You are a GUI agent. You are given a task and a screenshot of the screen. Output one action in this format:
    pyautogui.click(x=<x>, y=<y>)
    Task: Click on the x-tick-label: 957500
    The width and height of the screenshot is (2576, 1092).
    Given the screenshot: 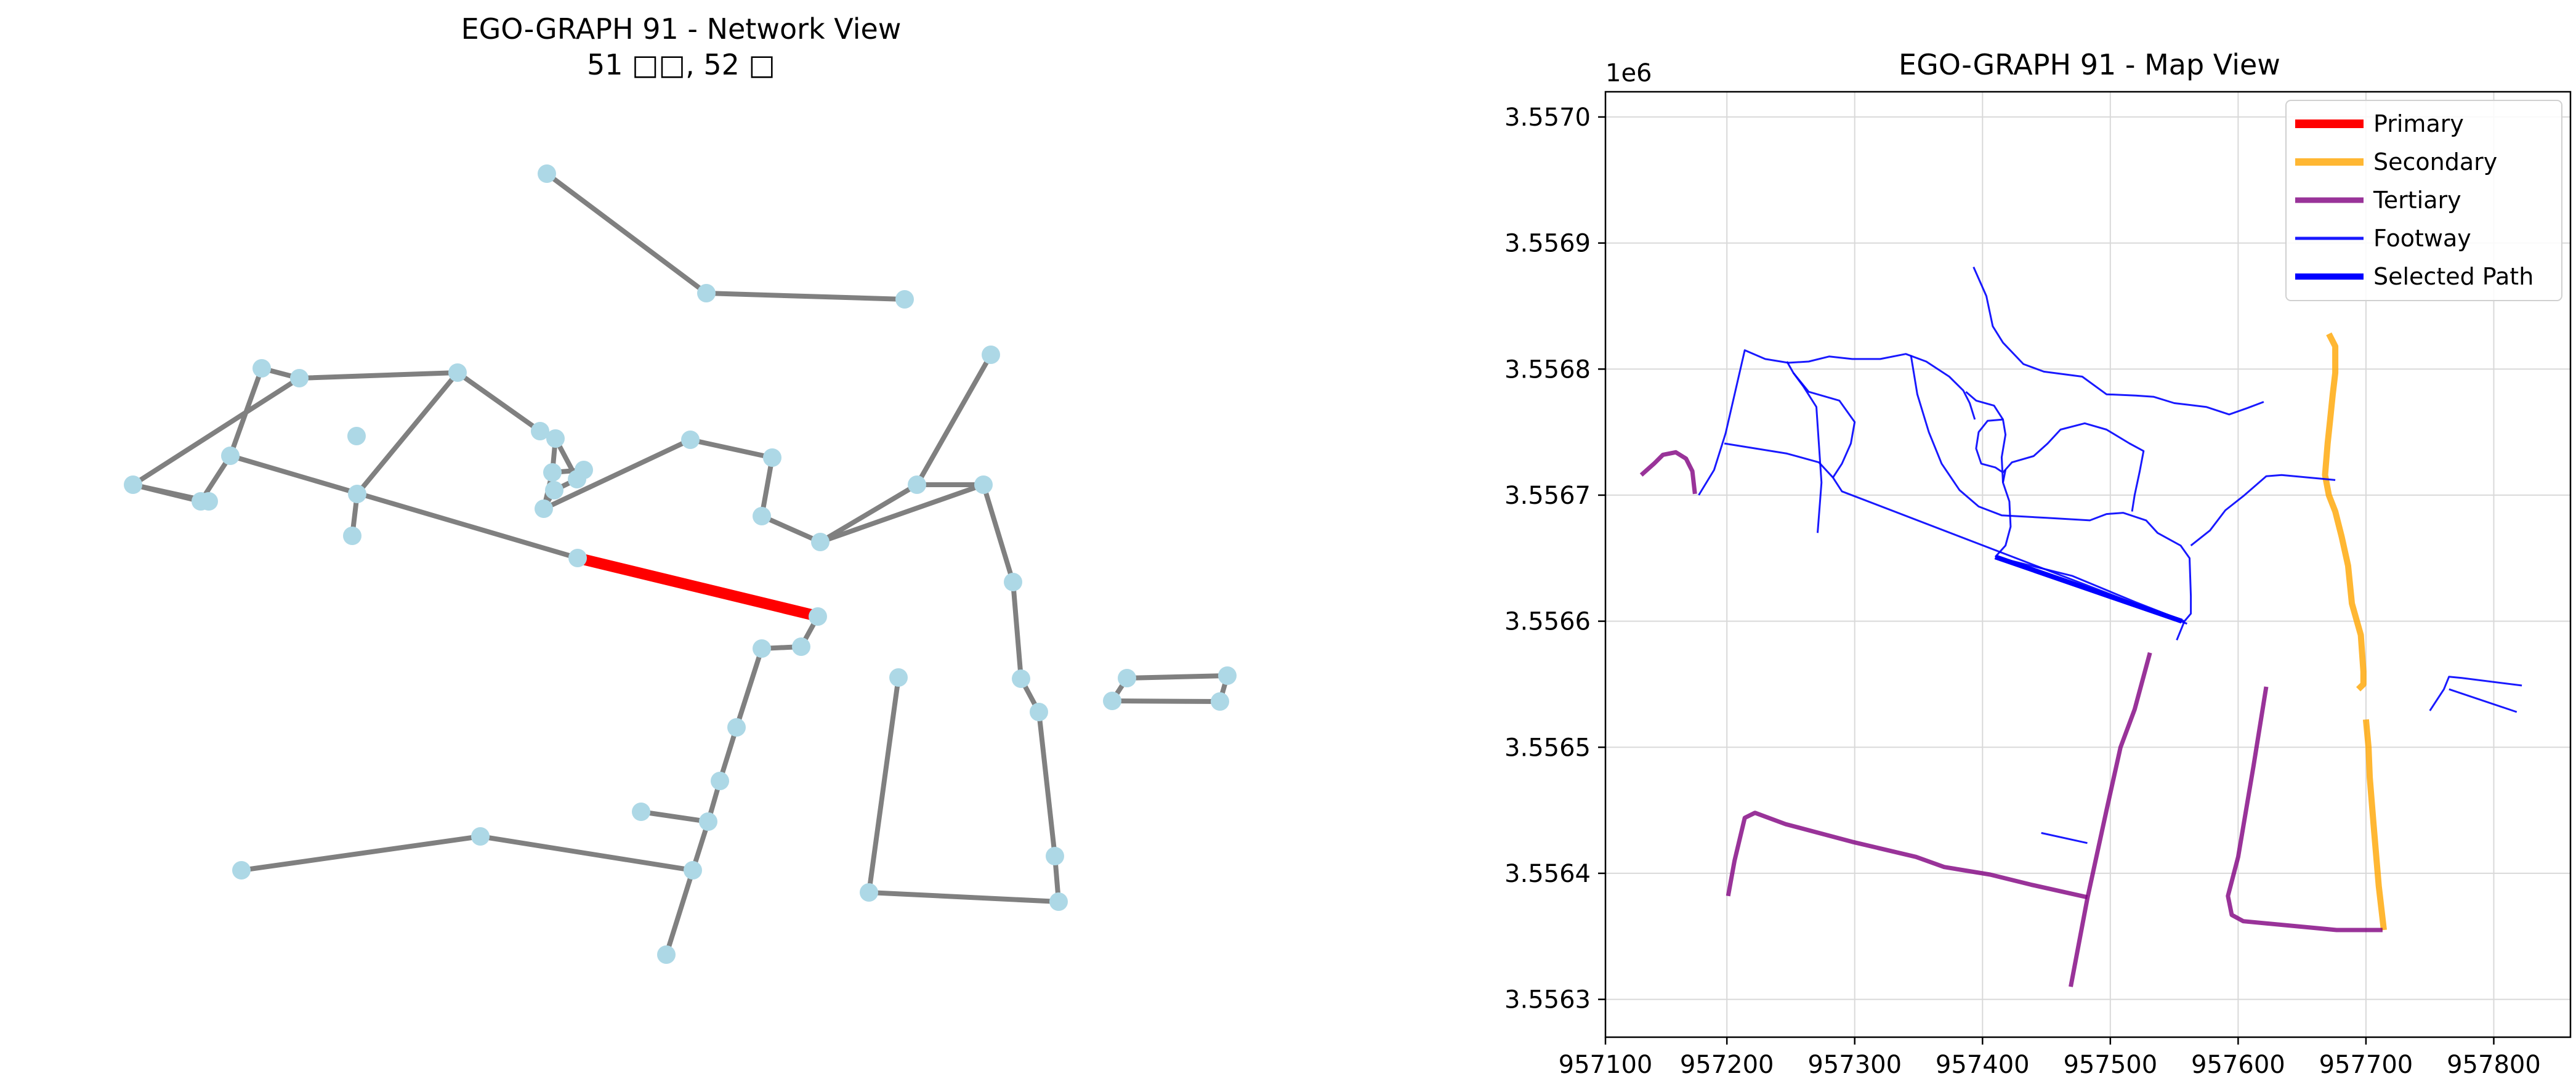 What is the action you would take?
    pyautogui.click(x=2110, y=1065)
    